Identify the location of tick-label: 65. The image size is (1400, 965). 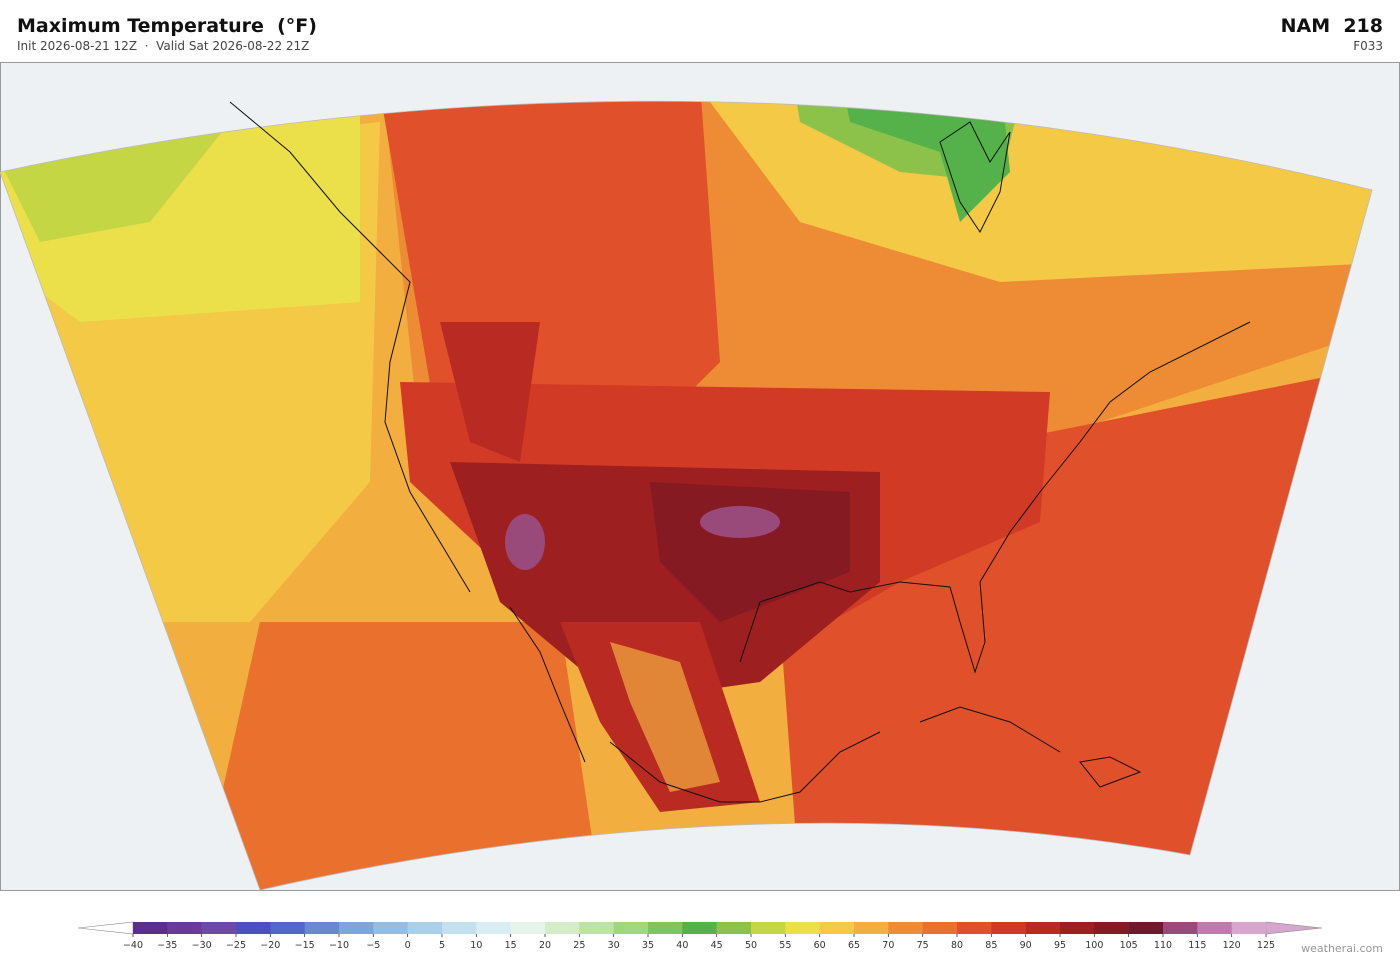
(854, 945).